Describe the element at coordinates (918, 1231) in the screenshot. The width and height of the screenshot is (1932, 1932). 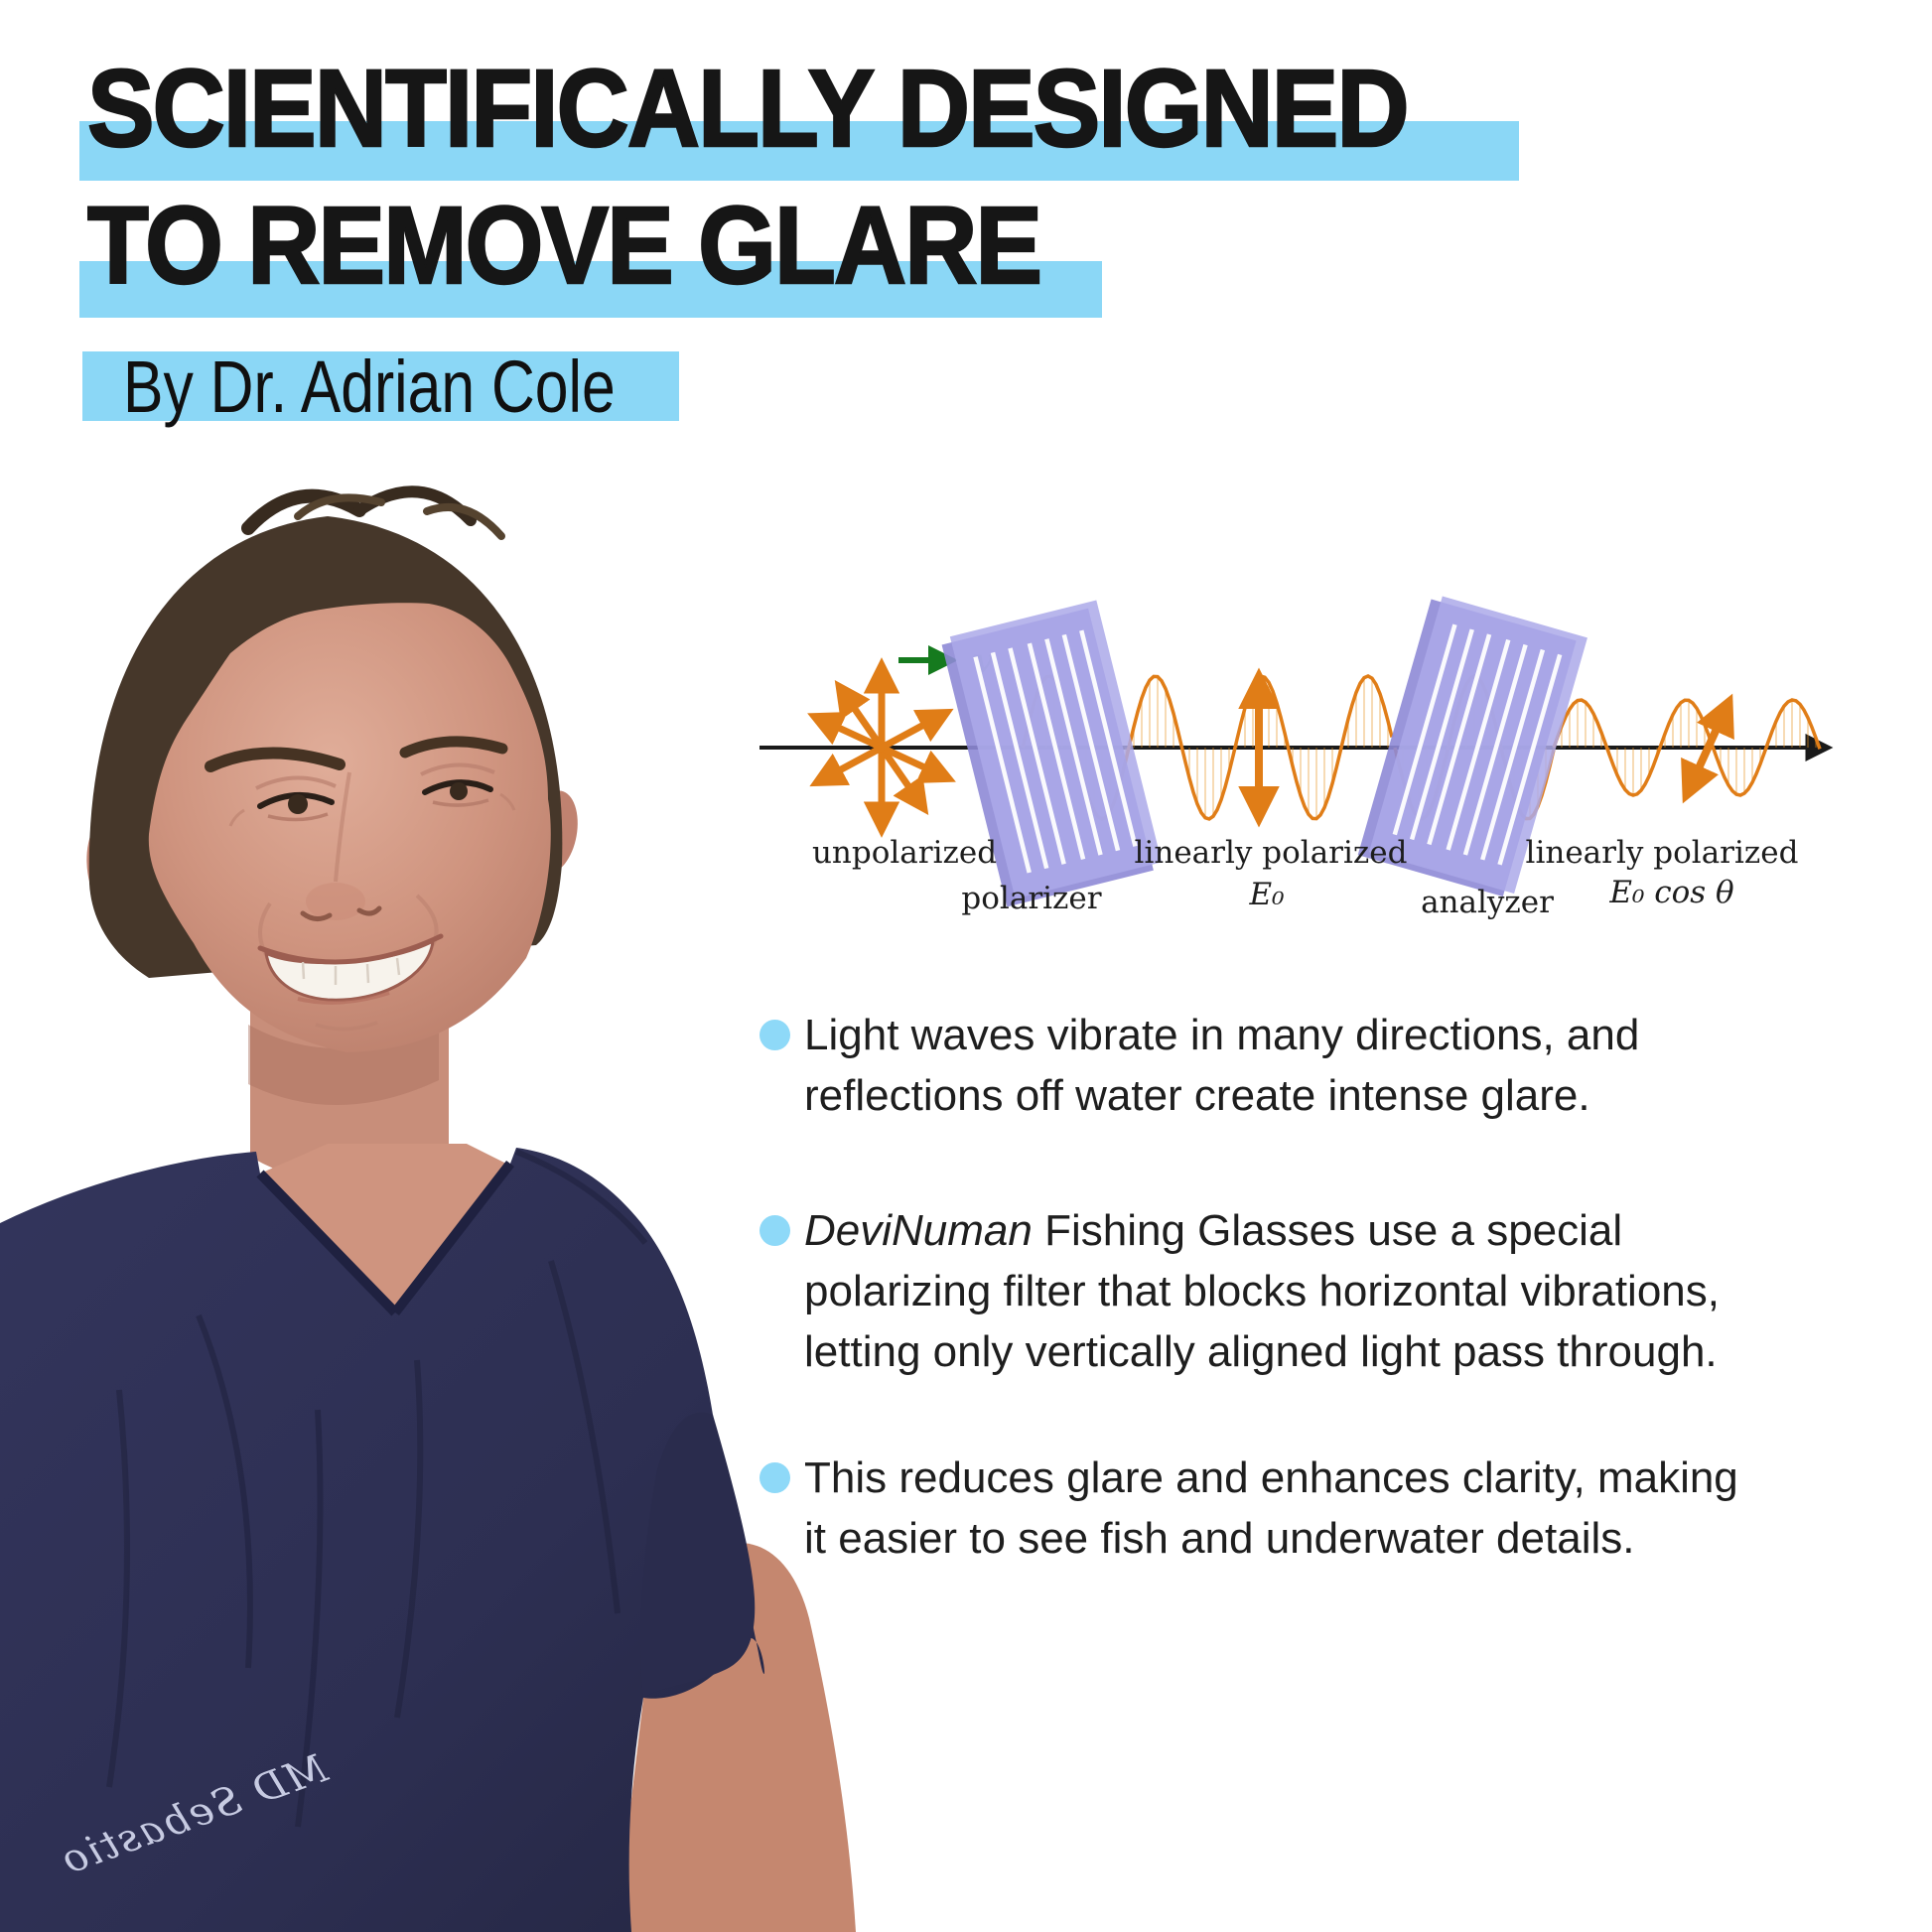
I see `brand-name: DeviNuman` at that location.